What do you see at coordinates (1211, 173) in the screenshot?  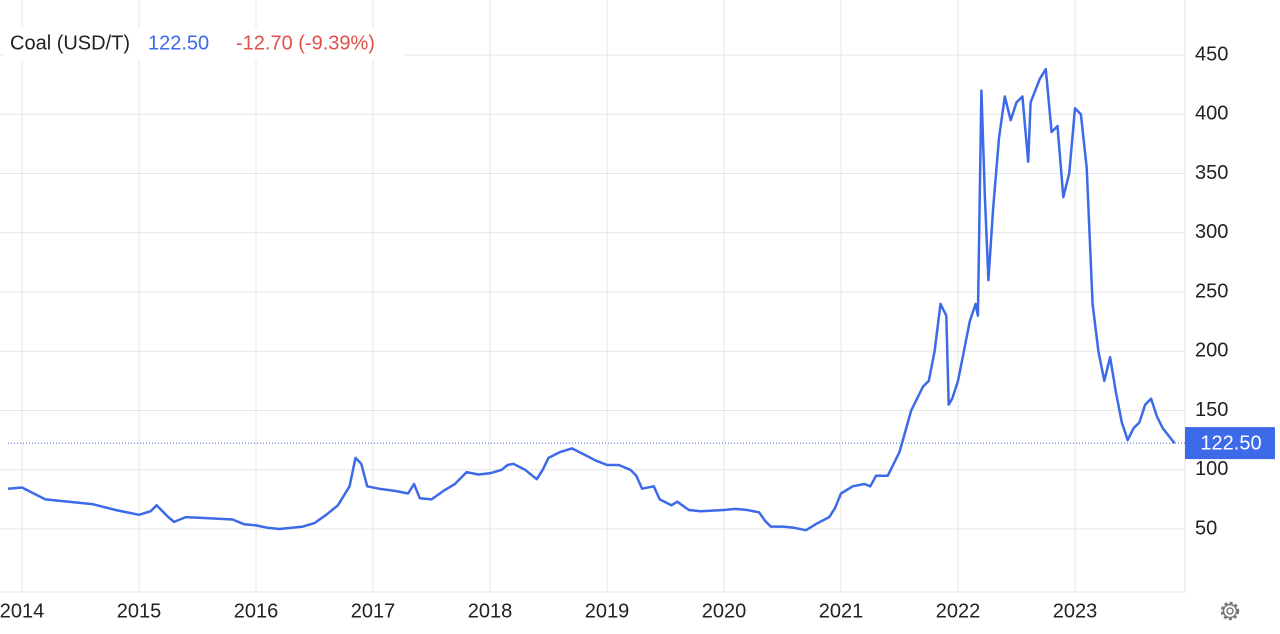 I see `y-tick-label: 350` at bounding box center [1211, 173].